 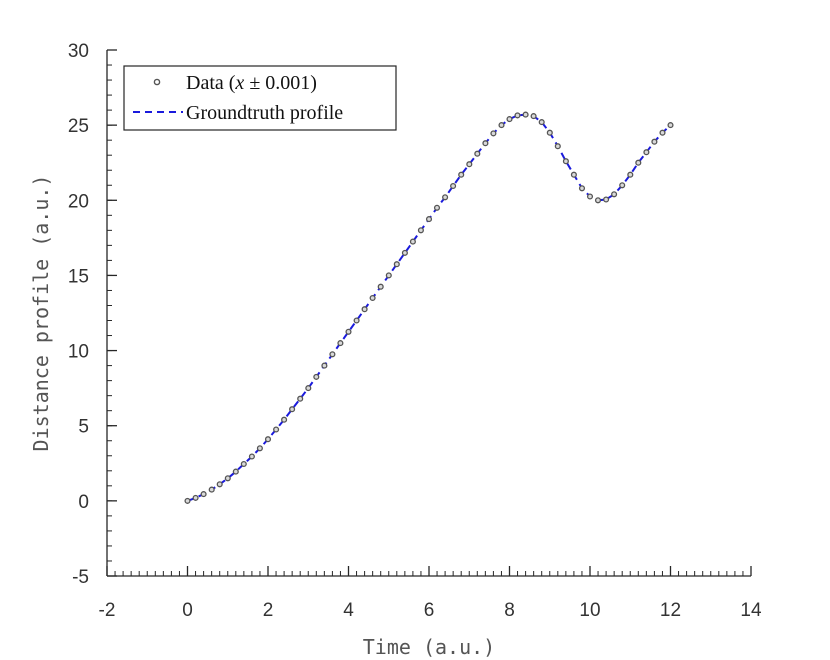 I want to click on x-tick-labels: -2 0 2 4 6 8 10 12 14, so click(x=430, y=610).